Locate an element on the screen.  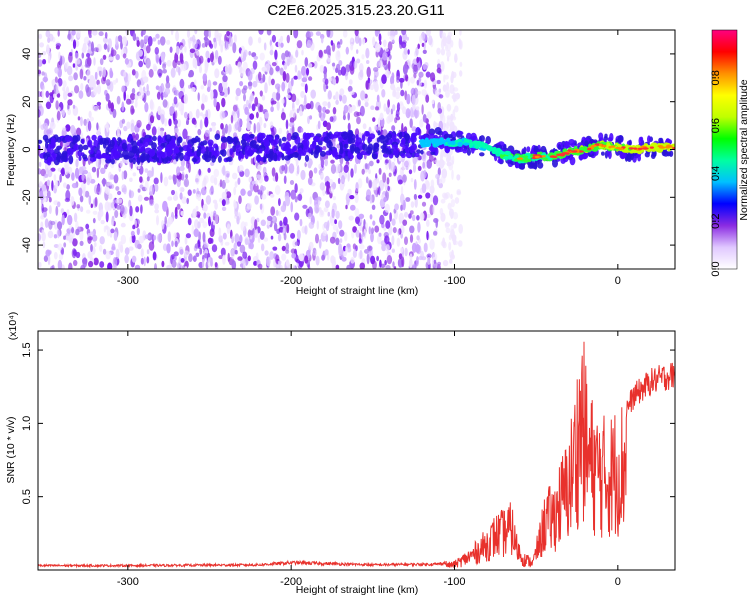
x-tick-label: -300 is located at coordinates (128, 582).